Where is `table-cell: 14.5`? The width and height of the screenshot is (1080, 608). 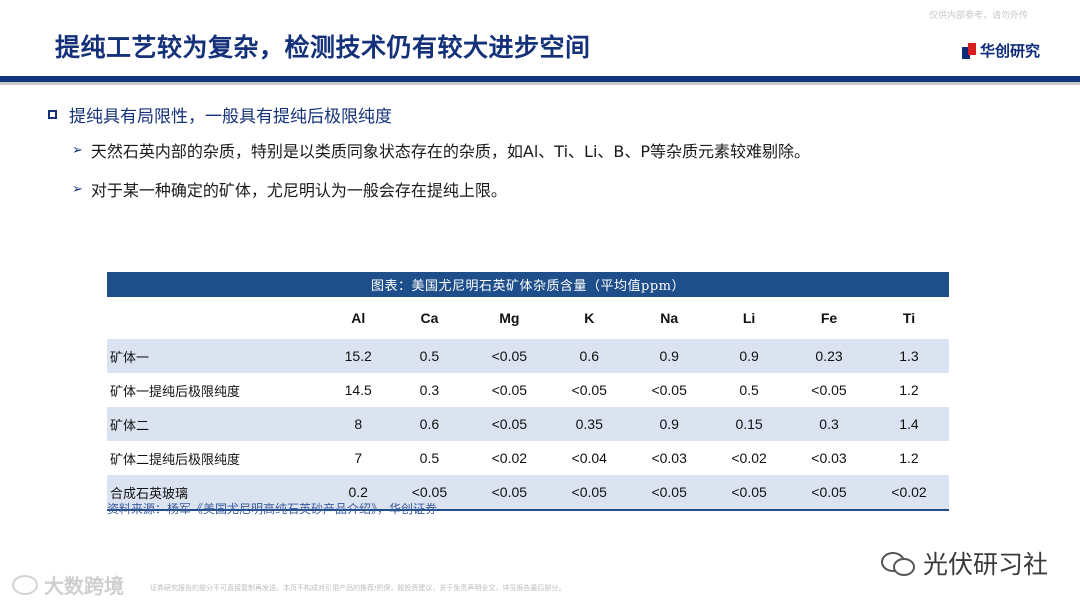
table-cell: 14.5 is located at coordinates (358, 390).